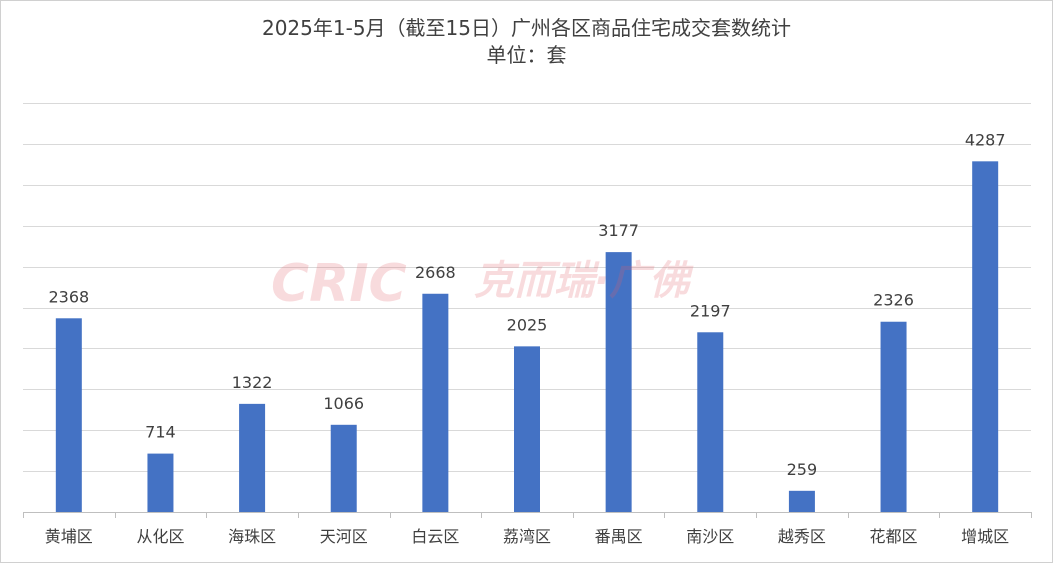  I want to click on data-label: 714, so click(160, 432).